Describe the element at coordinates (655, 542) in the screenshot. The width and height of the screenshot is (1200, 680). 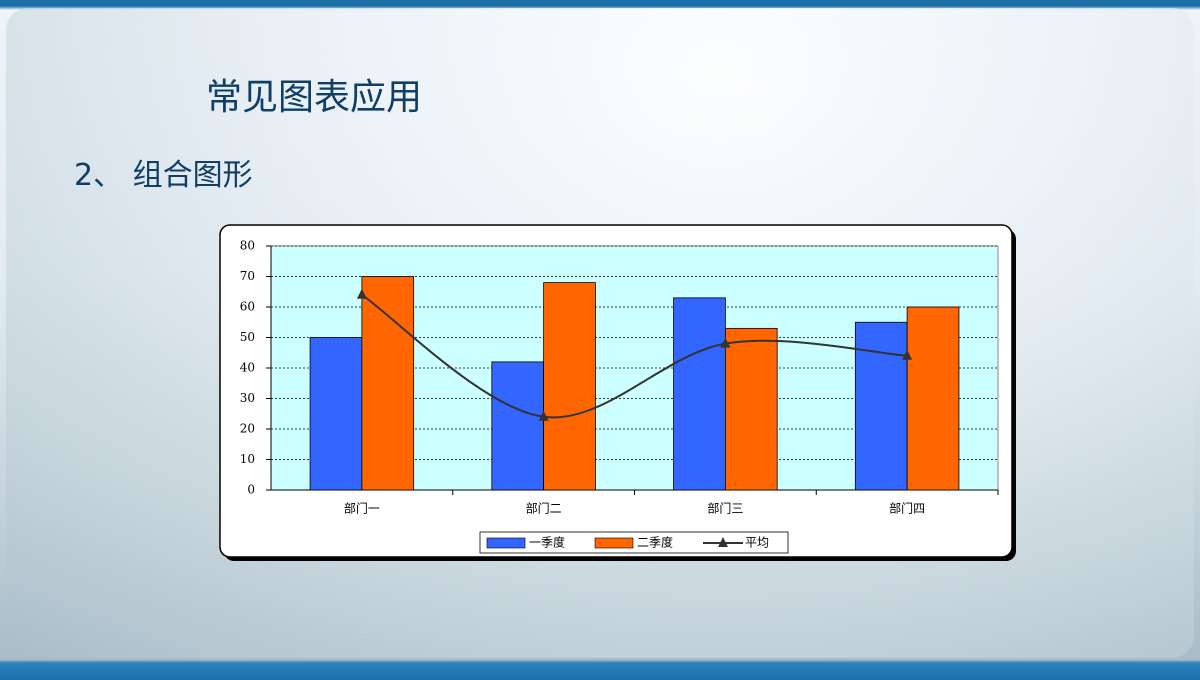
I see `legend-label: 二季度` at that location.